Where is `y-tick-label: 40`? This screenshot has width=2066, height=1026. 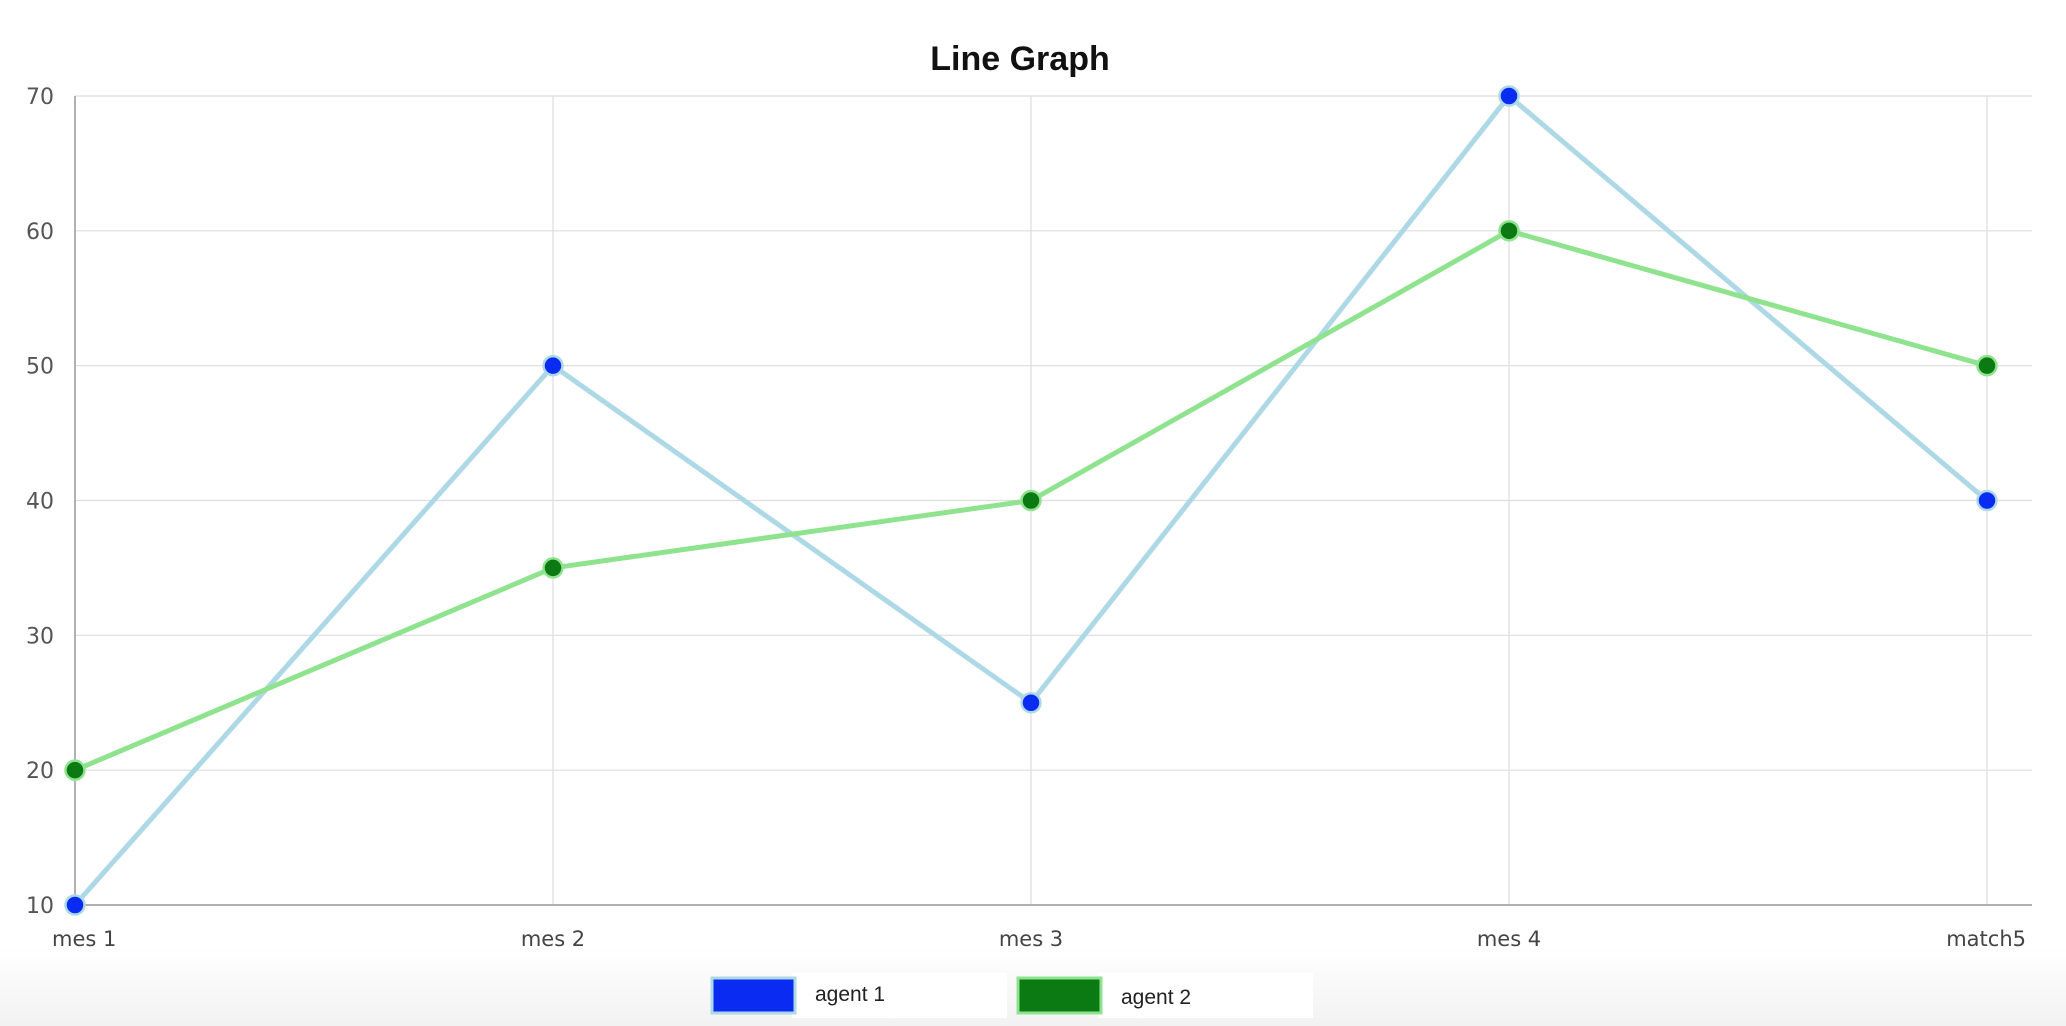
y-tick-label: 40 is located at coordinates (40, 502).